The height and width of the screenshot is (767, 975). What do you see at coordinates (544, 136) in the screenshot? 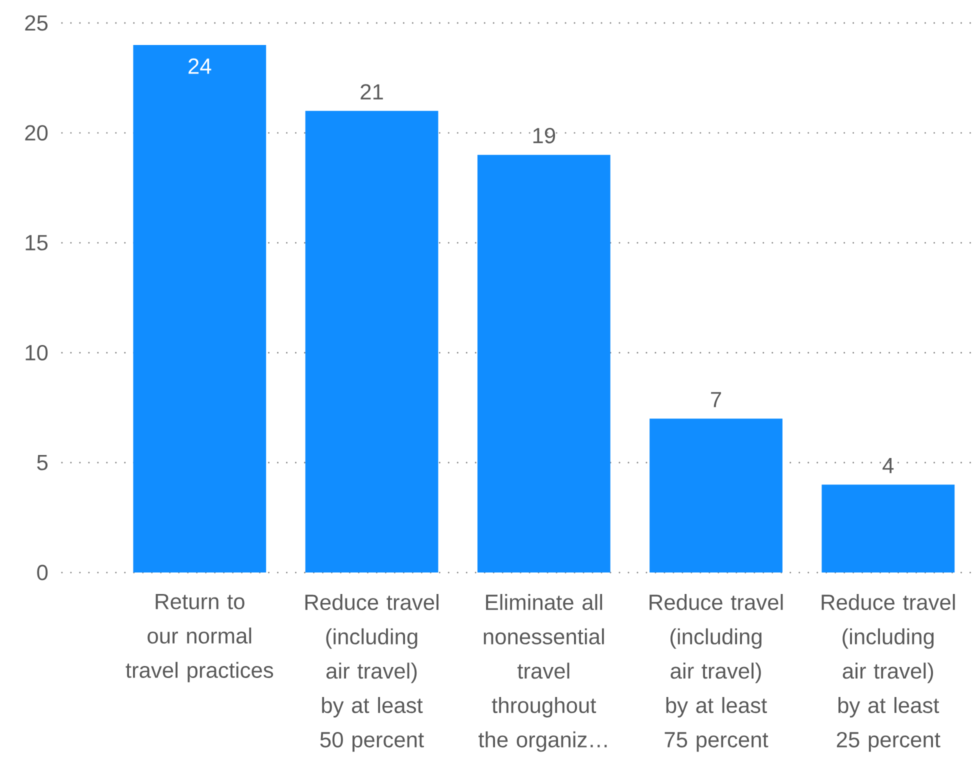
I see `data-label: 19` at bounding box center [544, 136].